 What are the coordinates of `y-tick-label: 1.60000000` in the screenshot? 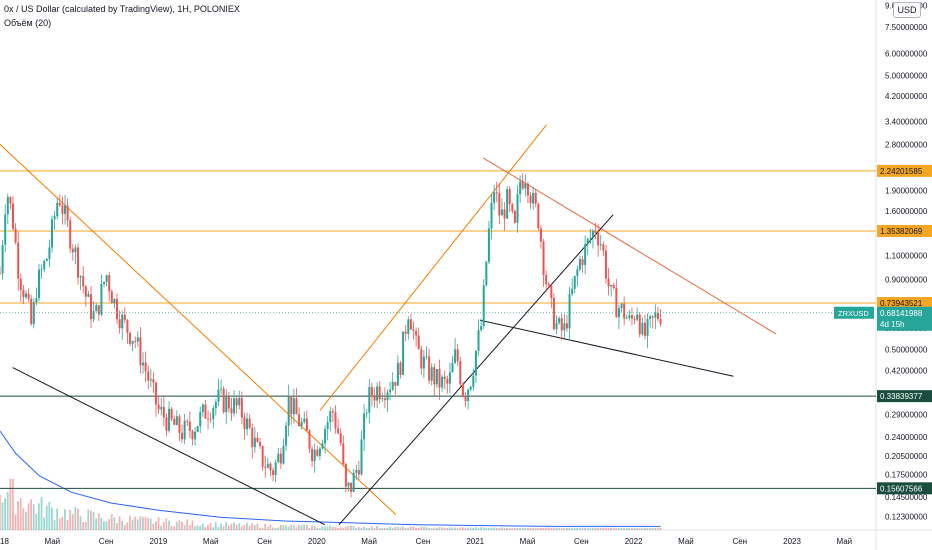 It's located at (906, 211).